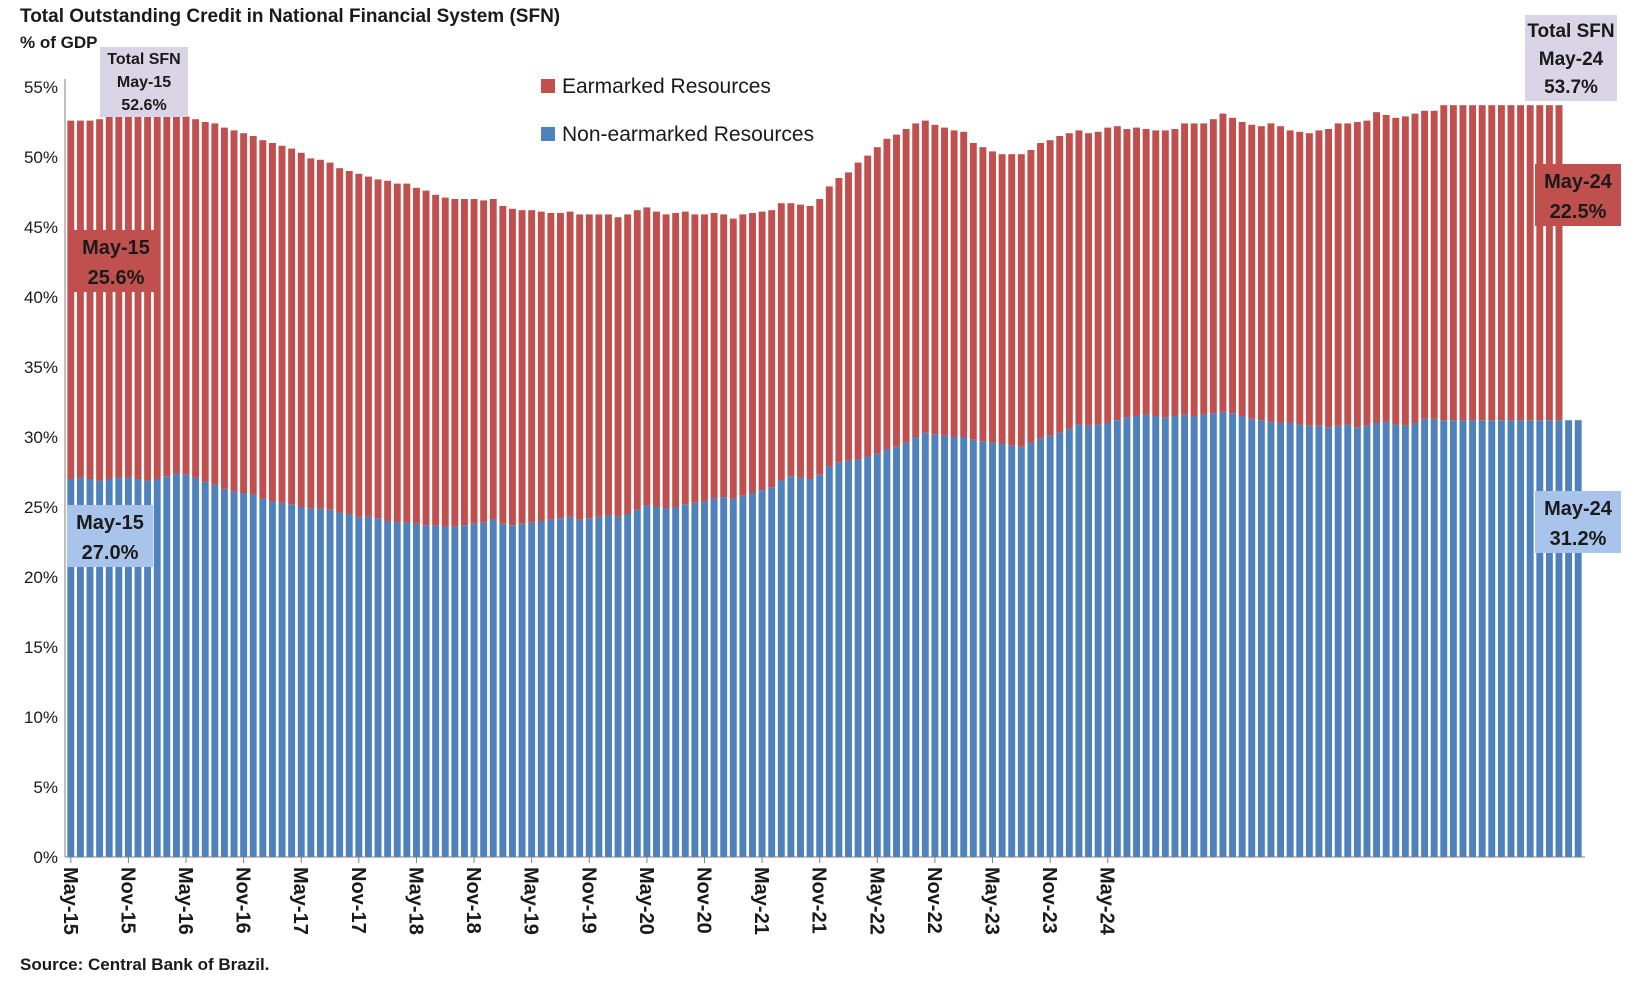 The height and width of the screenshot is (983, 1631). I want to click on annotation-earmarked-start-text: 25.6%, so click(116, 278).